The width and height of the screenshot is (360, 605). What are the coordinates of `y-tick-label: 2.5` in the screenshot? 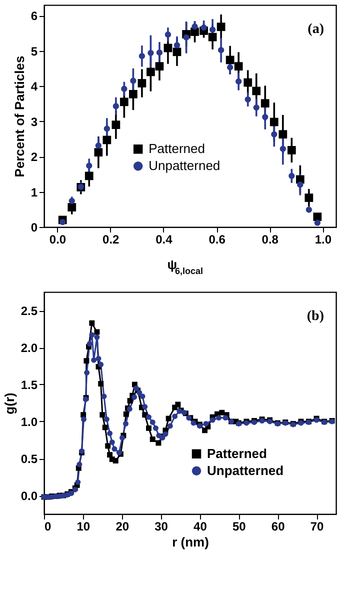 It's located at (29, 311).